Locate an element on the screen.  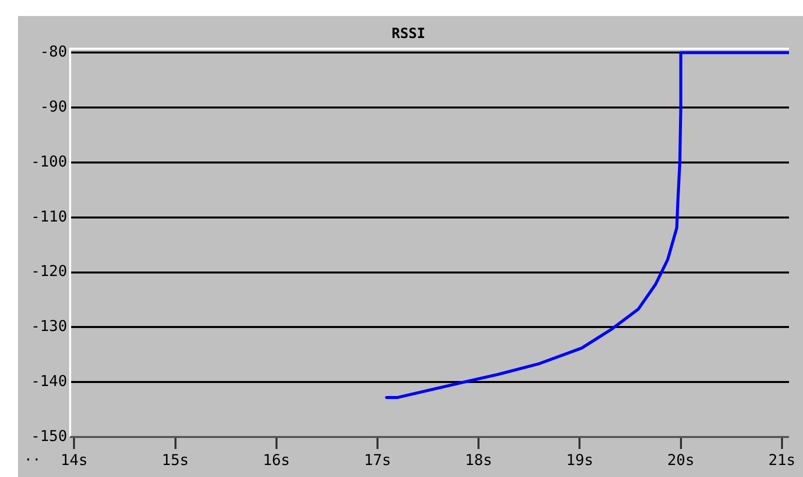
y-tick-label: -130 is located at coordinates (49, 326).